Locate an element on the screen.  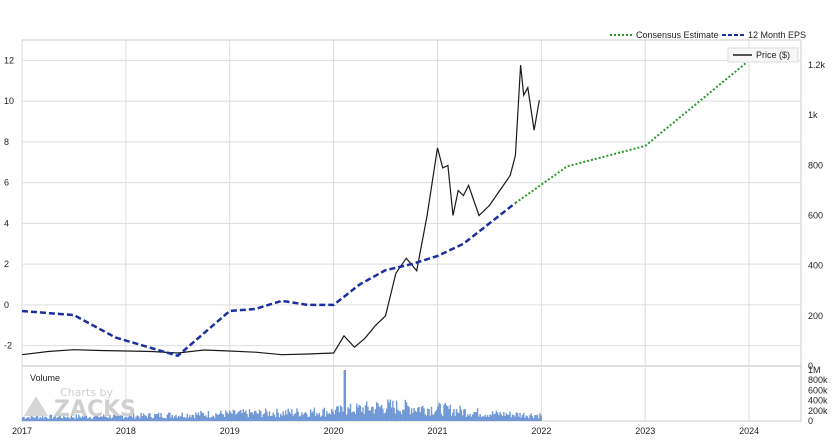
y-right-tick-label: 0 is located at coordinates (810, 366).